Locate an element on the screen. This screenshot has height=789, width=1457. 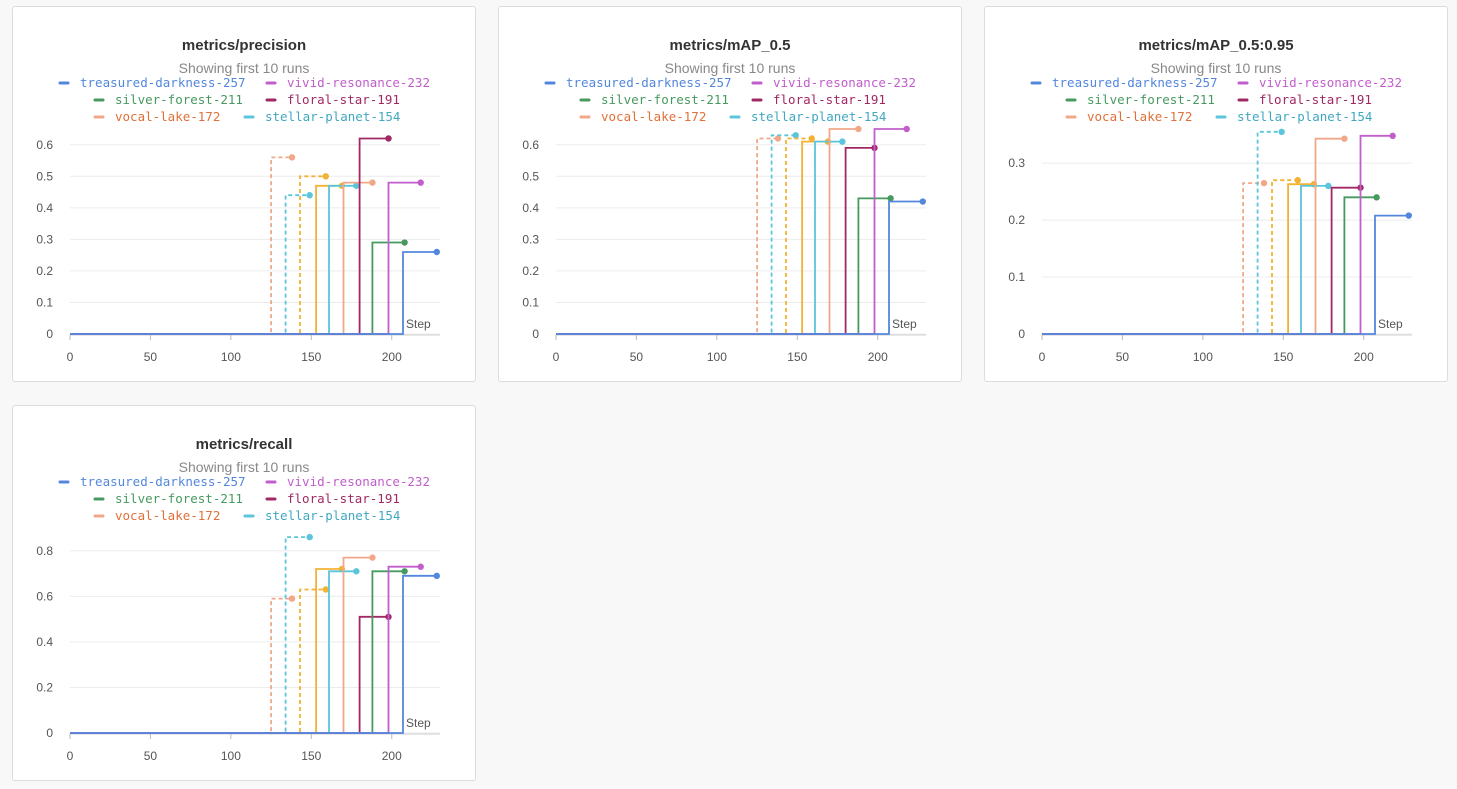
y-tick-label: 0.6 is located at coordinates (44, 596).